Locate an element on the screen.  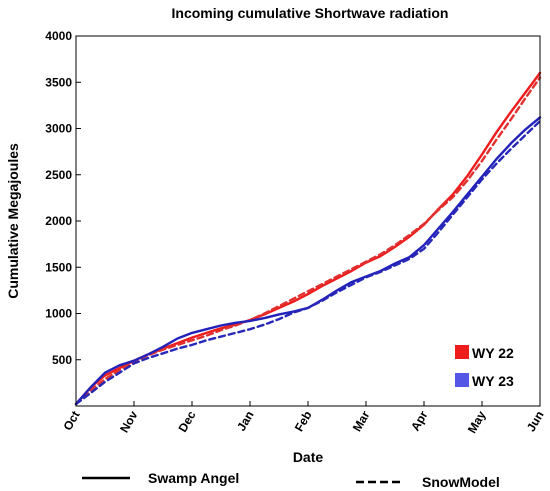
line-style-label: Swamp Angel is located at coordinates (193, 478).